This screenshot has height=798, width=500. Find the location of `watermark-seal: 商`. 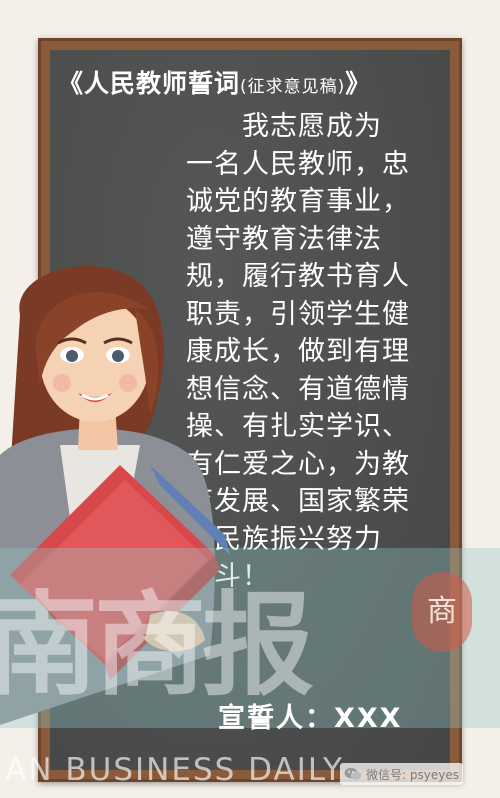

watermark-seal: 商 is located at coordinates (442, 612).